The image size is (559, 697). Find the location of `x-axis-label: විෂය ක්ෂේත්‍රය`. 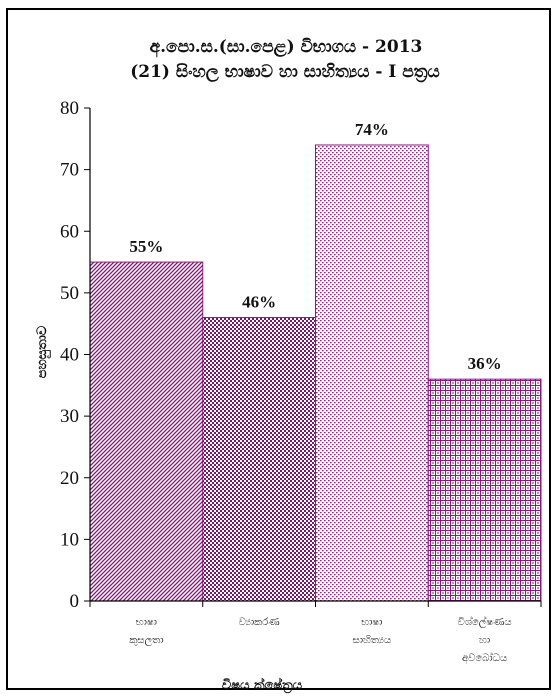

x-axis-label: විෂය ක්ෂේත්‍රය is located at coordinates (262, 685).